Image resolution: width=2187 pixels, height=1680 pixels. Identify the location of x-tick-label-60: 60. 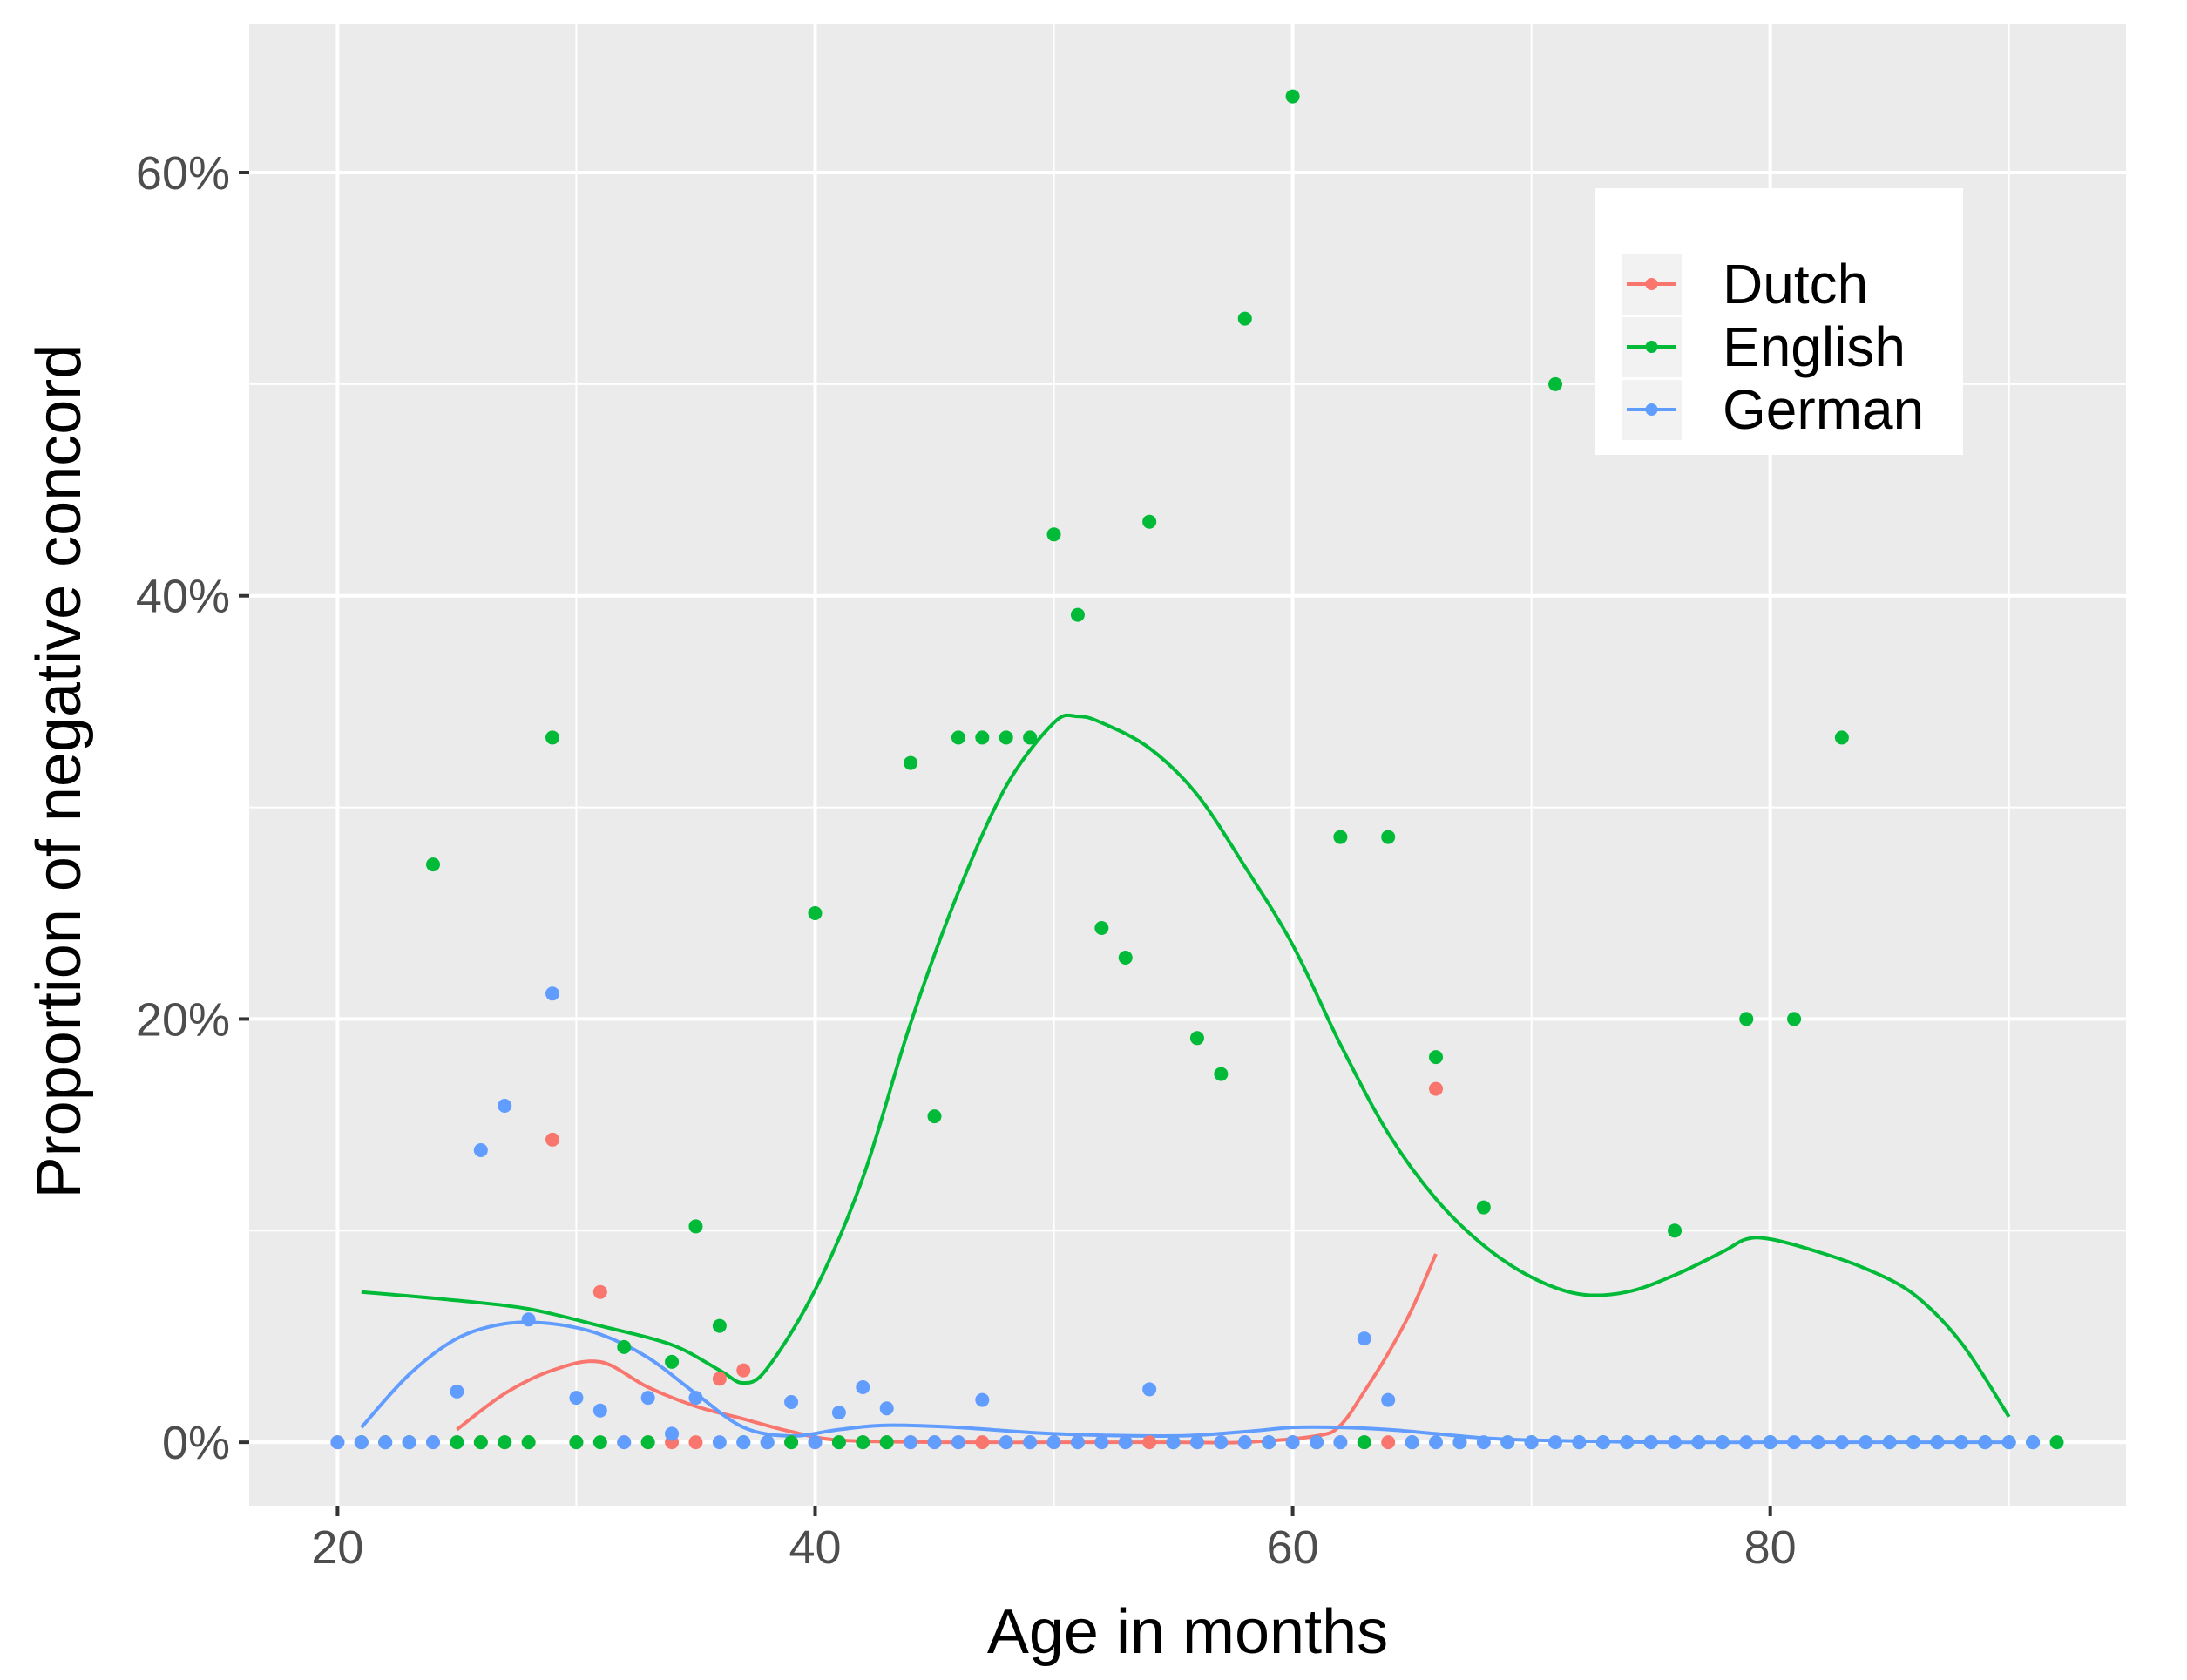
(1293, 1547).